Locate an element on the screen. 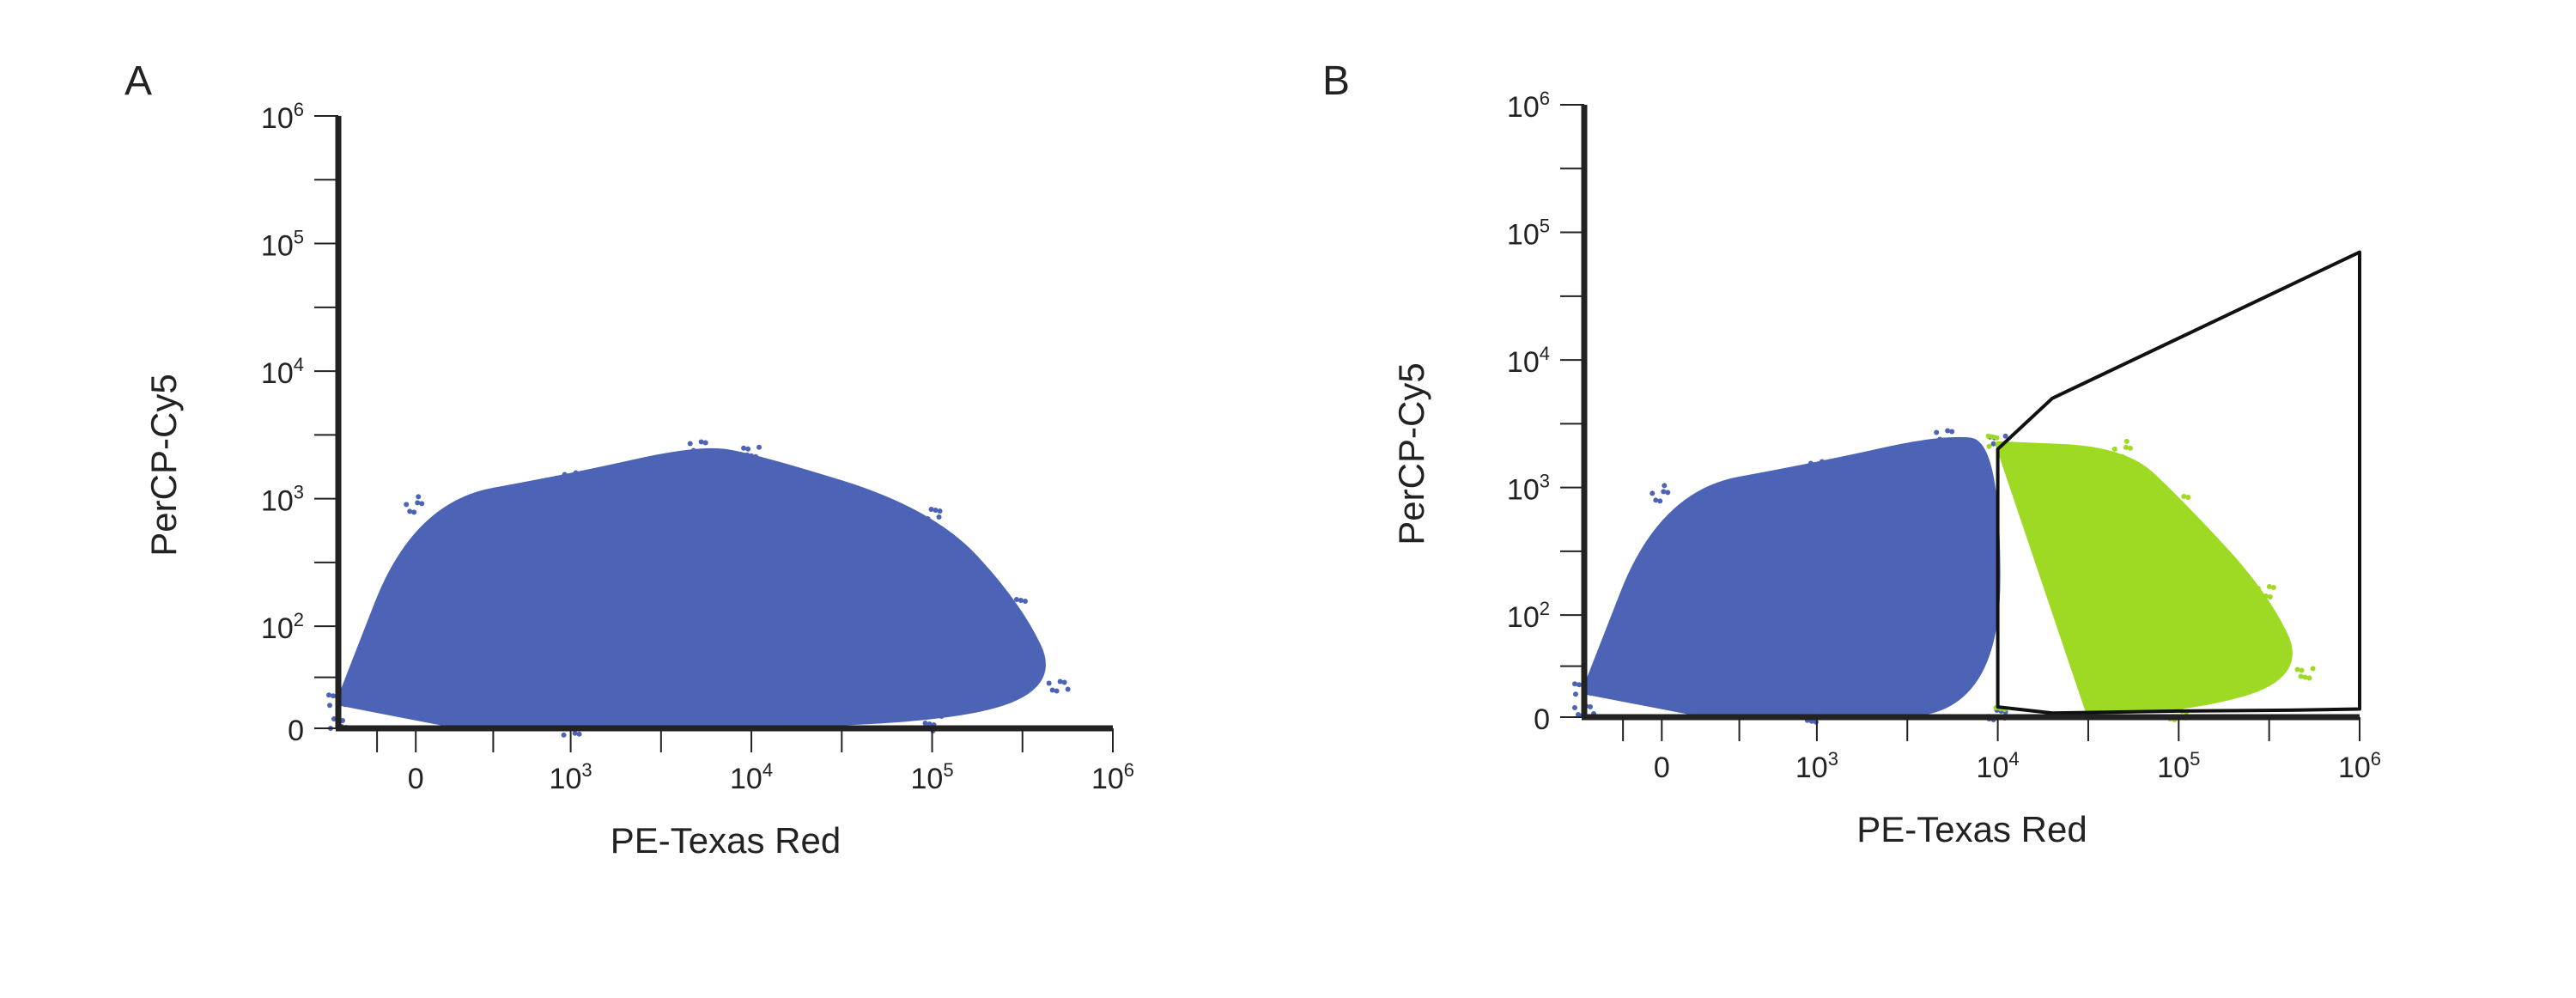  y-tick-label: 10⁵ is located at coordinates (1528, 234).